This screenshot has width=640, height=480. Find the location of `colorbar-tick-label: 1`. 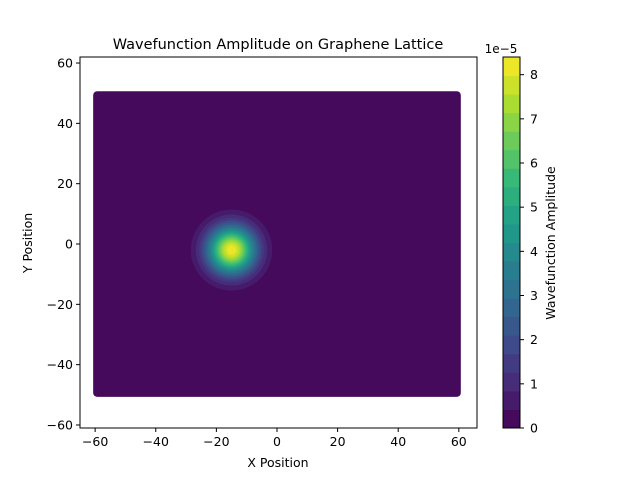

colorbar-tick-label: 1 is located at coordinates (534, 383).